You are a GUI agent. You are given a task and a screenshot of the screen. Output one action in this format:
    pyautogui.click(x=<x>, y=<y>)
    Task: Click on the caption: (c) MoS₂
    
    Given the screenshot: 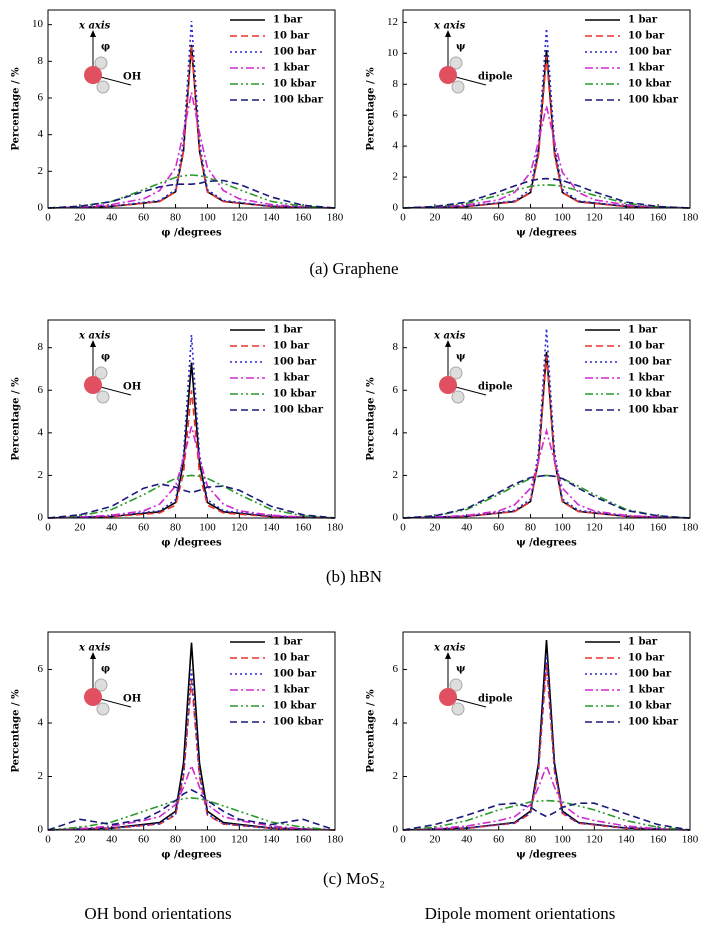 What is the action you would take?
    pyautogui.click(x=354, y=878)
    